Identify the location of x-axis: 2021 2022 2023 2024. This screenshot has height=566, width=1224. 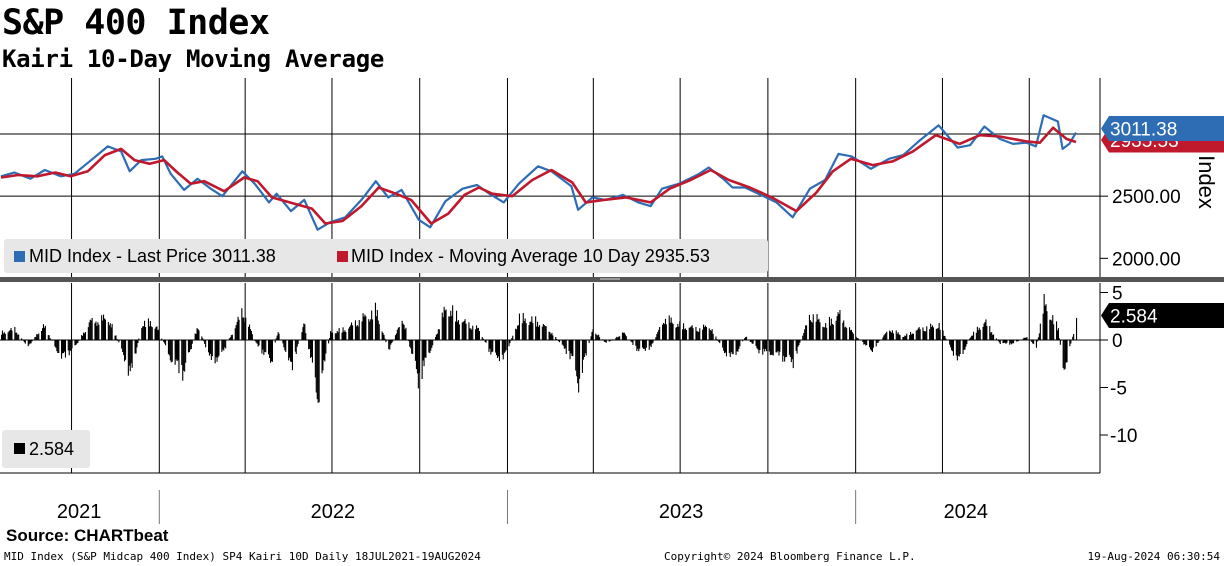
(522, 507).